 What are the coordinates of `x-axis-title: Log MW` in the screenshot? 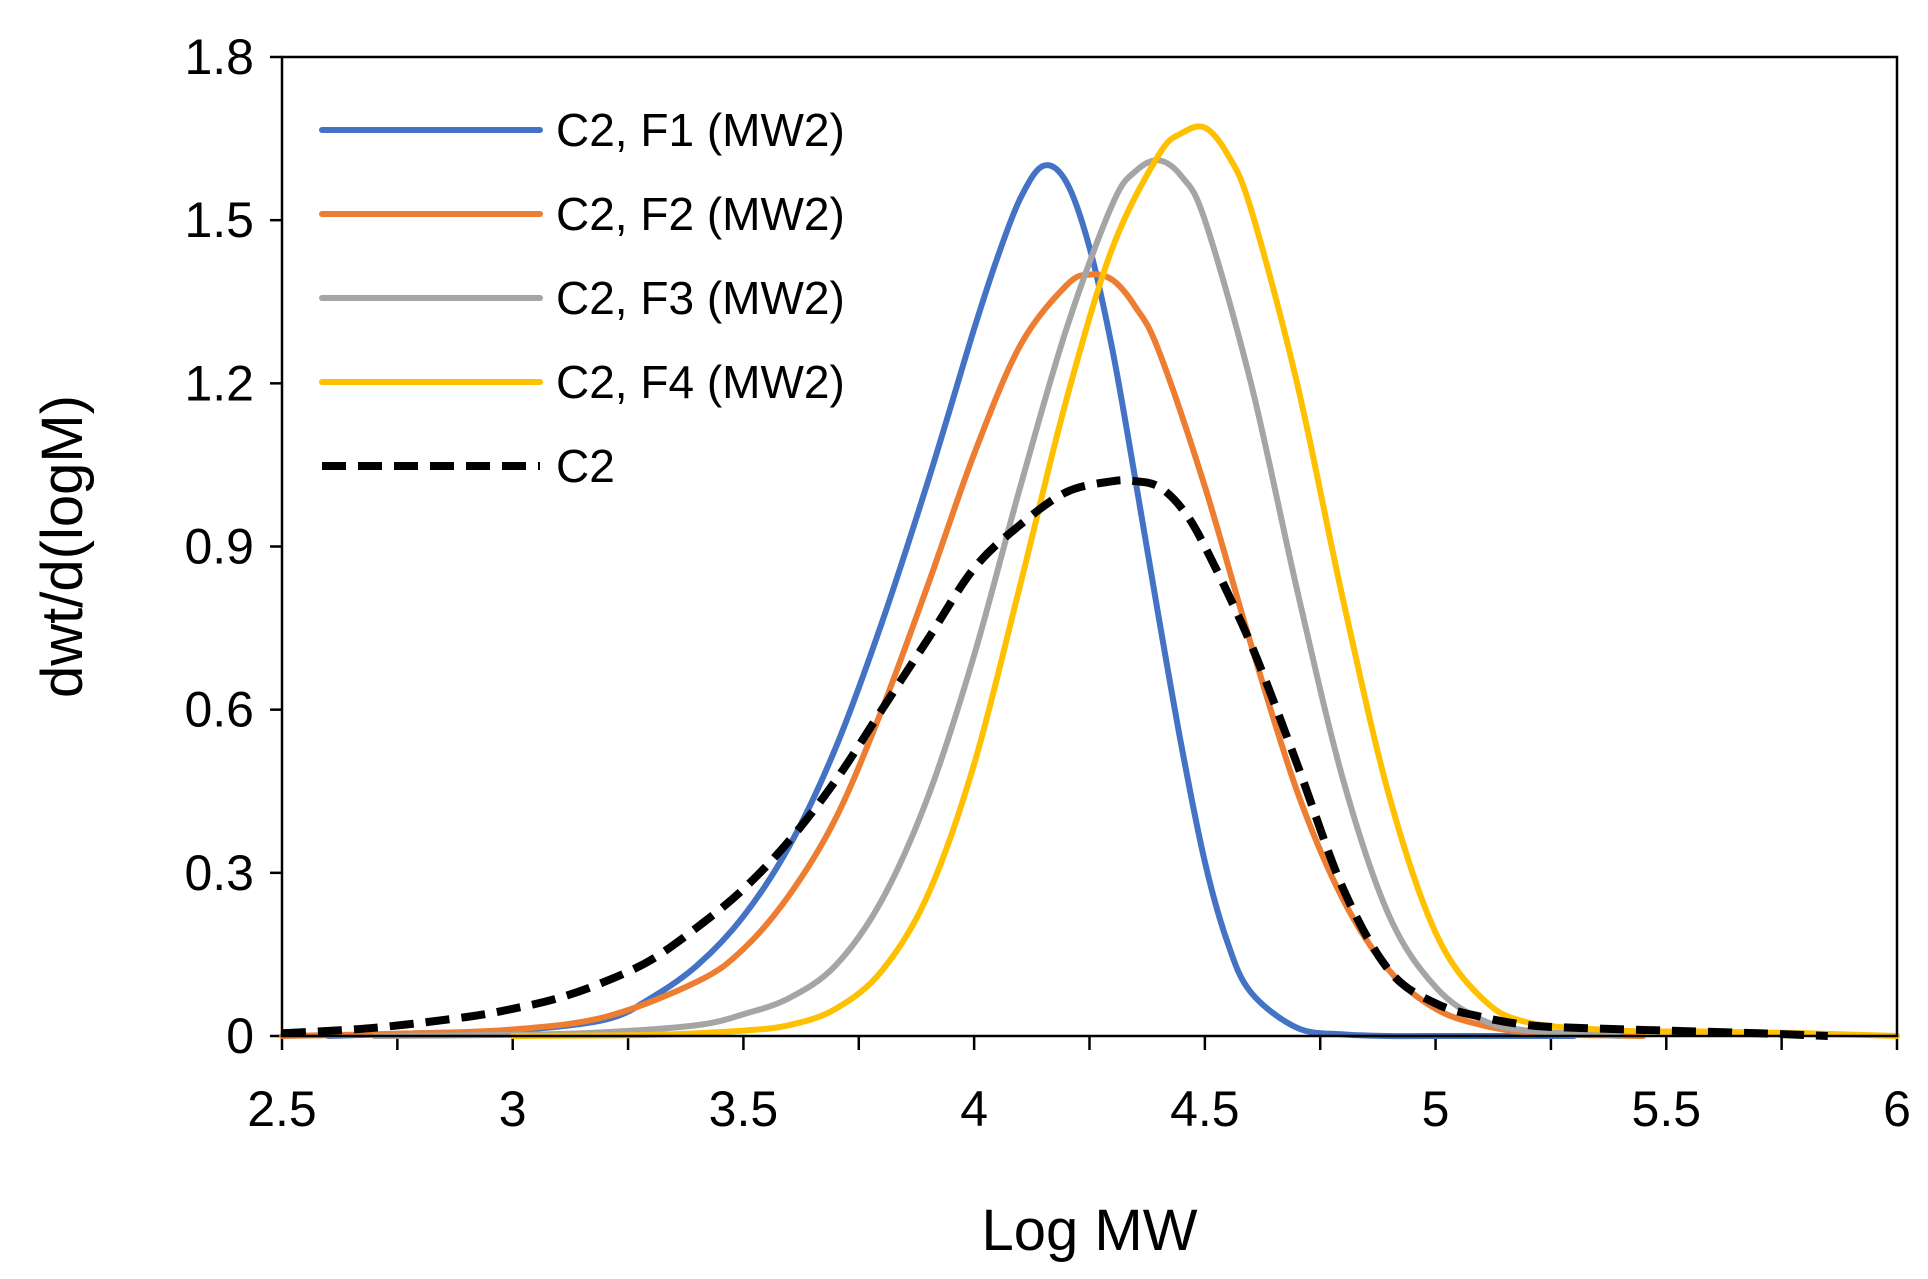 It's located at (1090, 1230).